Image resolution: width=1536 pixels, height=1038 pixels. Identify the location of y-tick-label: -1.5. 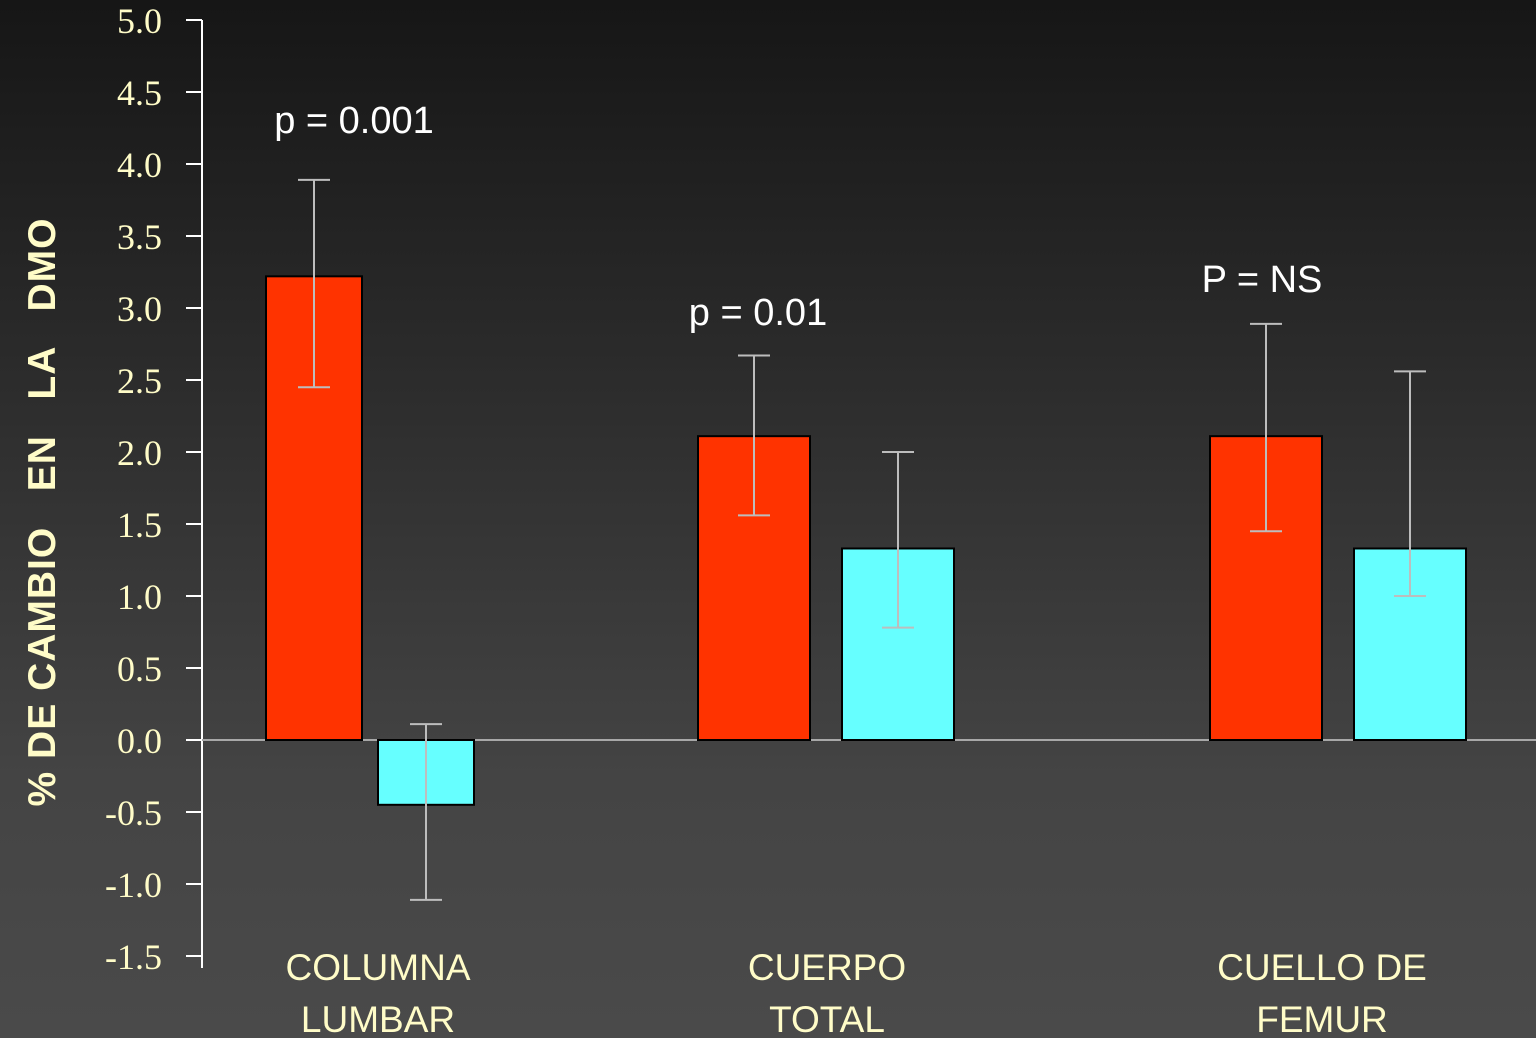
(133, 957).